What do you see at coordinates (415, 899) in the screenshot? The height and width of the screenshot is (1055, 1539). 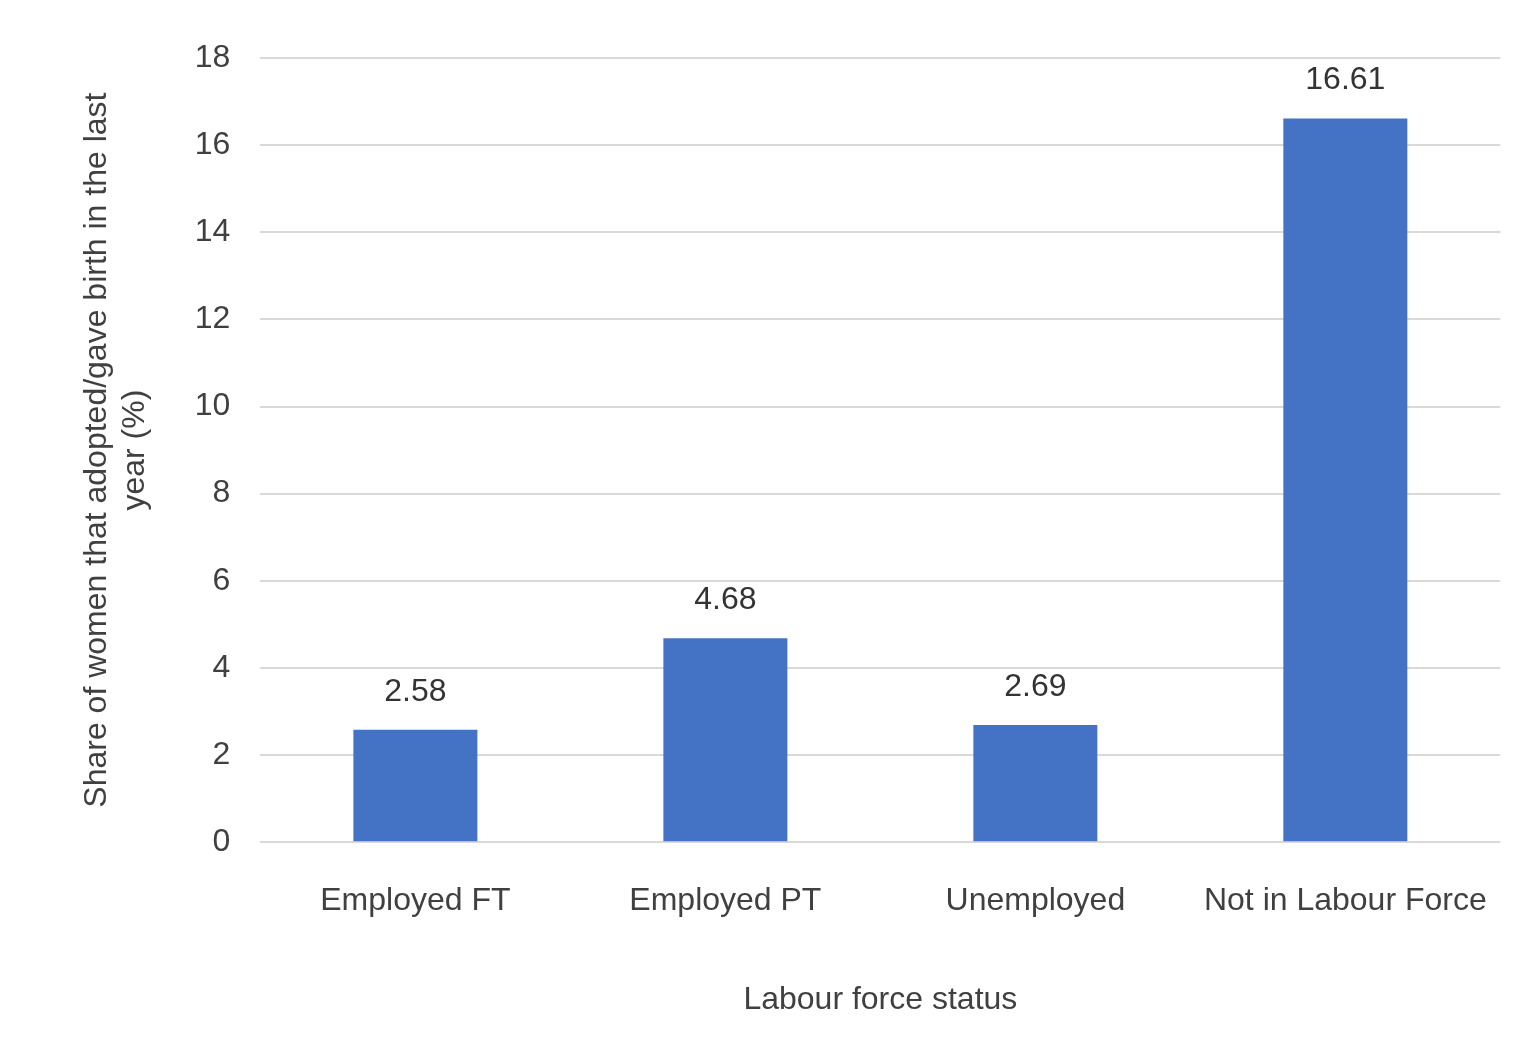 I see `x-tick-label: Employed FT` at bounding box center [415, 899].